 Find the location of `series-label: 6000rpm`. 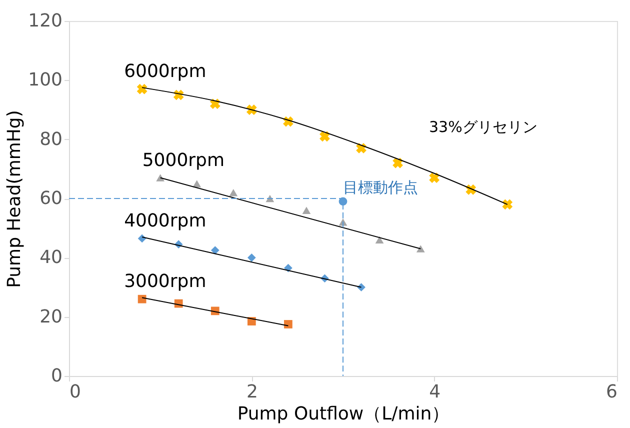

series-label: 6000rpm is located at coordinates (165, 71).